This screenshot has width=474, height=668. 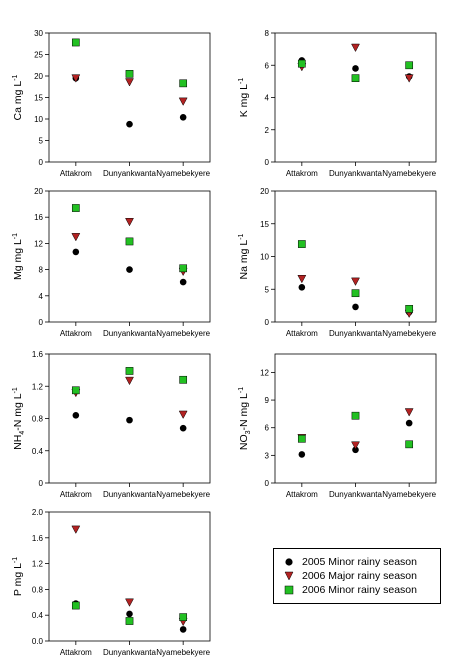 What do you see at coordinates (38, 119) in the screenshot?
I see `y-tick-label: 10` at bounding box center [38, 119].